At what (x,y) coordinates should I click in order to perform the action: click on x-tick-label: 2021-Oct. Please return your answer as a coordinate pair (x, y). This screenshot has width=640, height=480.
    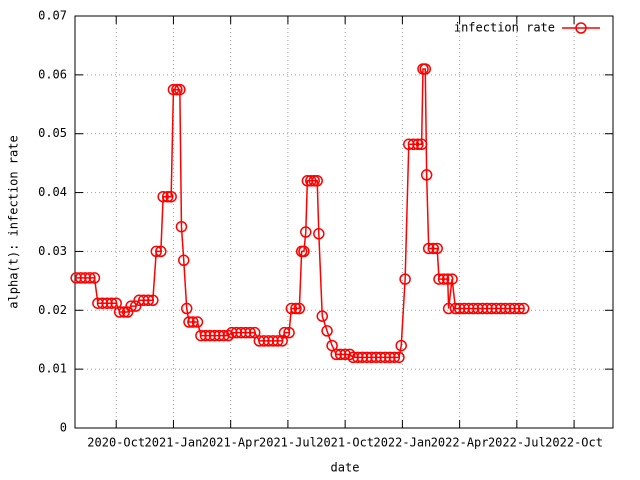
    Looking at the image, I should click on (345, 443).